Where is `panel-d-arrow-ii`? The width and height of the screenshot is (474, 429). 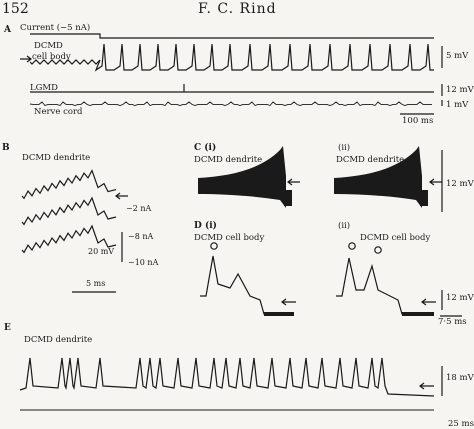
panel-d-arrow-ii is located at coordinates (428, 302).